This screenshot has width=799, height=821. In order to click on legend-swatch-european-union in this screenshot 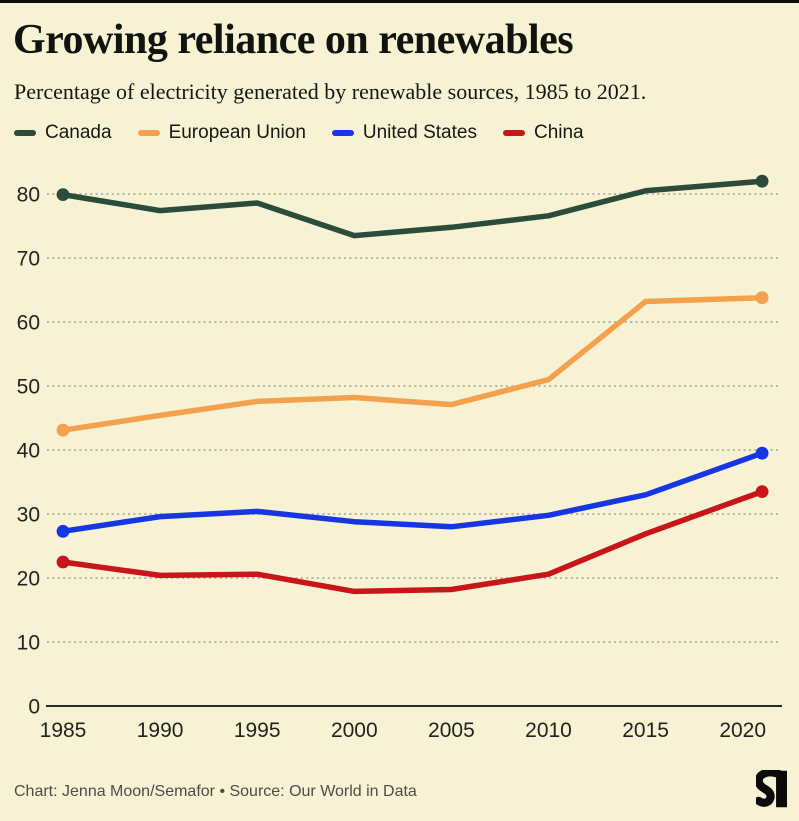, I will do `click(148, 133)`.